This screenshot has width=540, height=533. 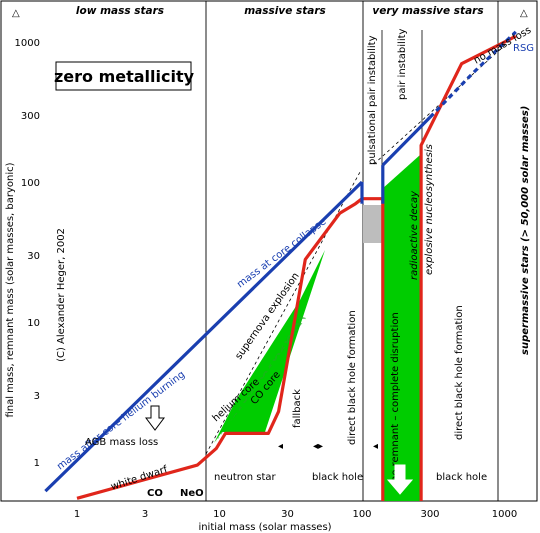 What do you see at coordinates (372, 224) in the screenshot?
I see `pulsational-grey-block` at bounding box center [372, 224].